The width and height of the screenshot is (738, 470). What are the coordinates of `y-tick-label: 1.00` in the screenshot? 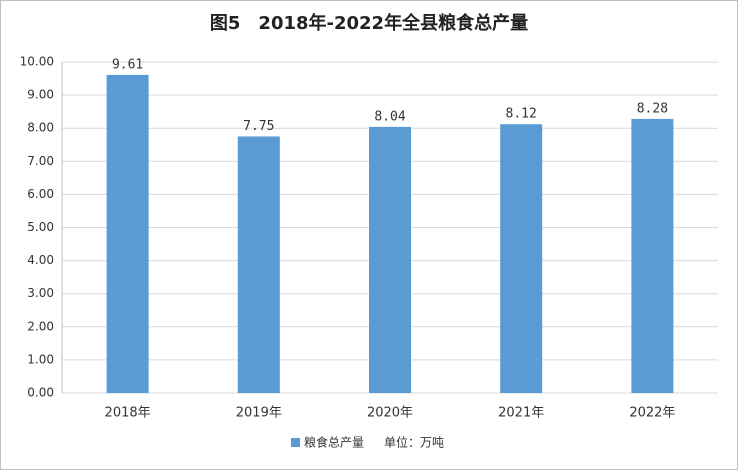 It's located at (40, 359).